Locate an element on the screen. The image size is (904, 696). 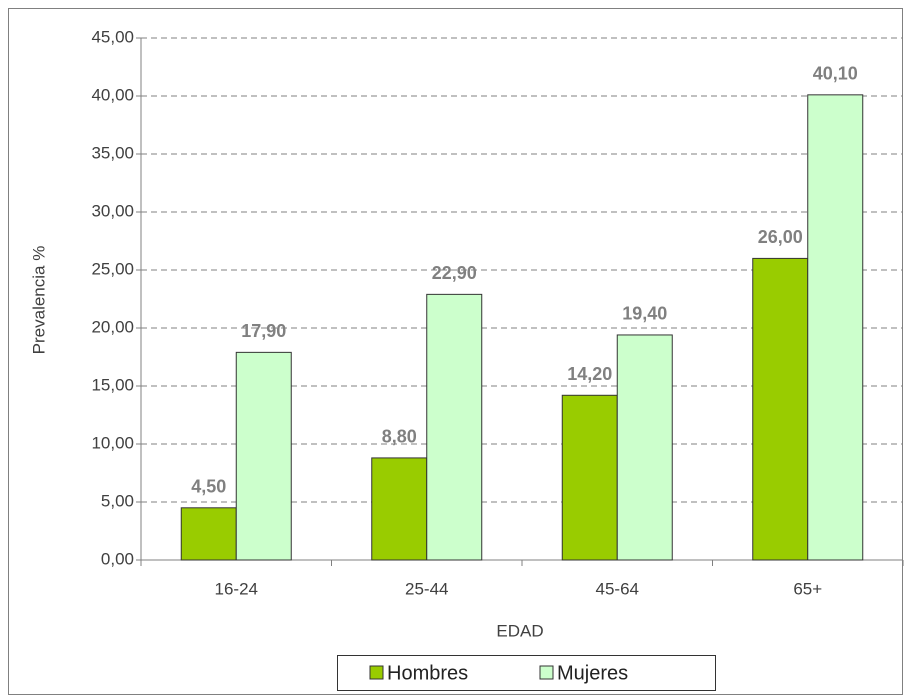
value-label: 4,50 is located at coordinates (208, 487).